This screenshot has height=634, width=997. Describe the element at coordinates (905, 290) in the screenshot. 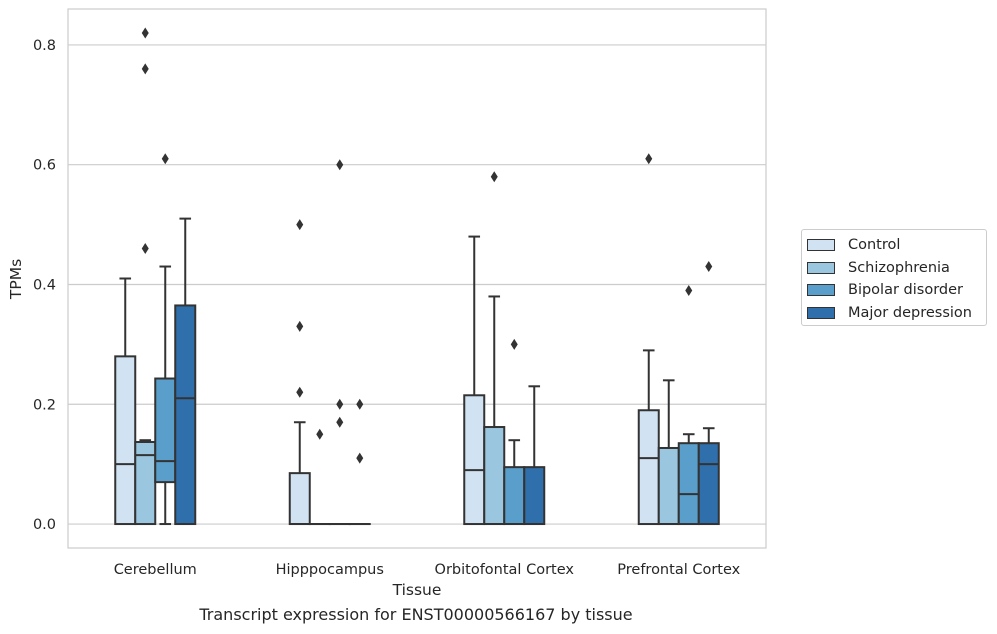

I see `legend-label: Bipolar disorder` at that location.